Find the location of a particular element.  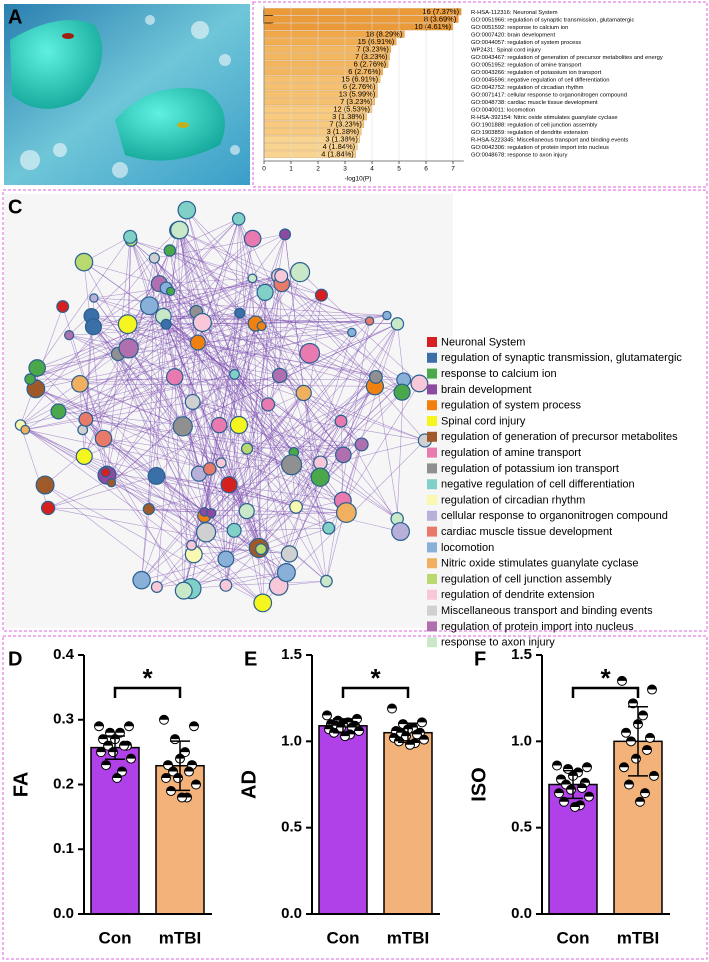

y-tick-label: 0.2 is located at coordinates (63, 783).